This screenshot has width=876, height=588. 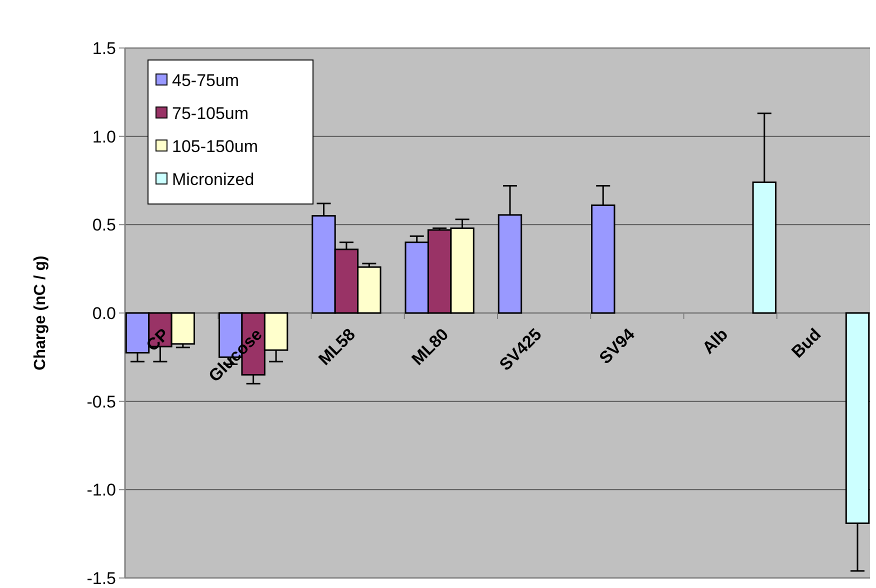 I want to click on legend-label: 45-75um, so click(x=206, y=80).